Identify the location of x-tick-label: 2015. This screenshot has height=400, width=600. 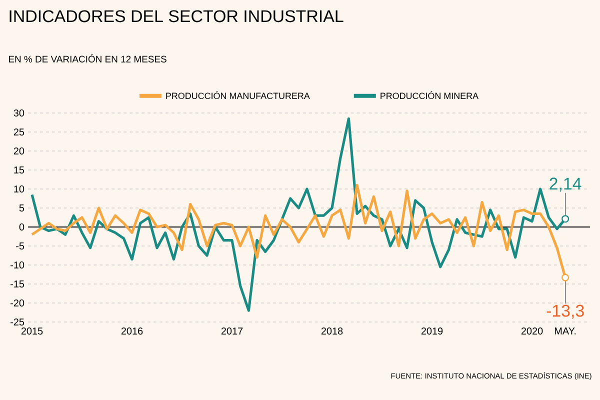
(32, 331).